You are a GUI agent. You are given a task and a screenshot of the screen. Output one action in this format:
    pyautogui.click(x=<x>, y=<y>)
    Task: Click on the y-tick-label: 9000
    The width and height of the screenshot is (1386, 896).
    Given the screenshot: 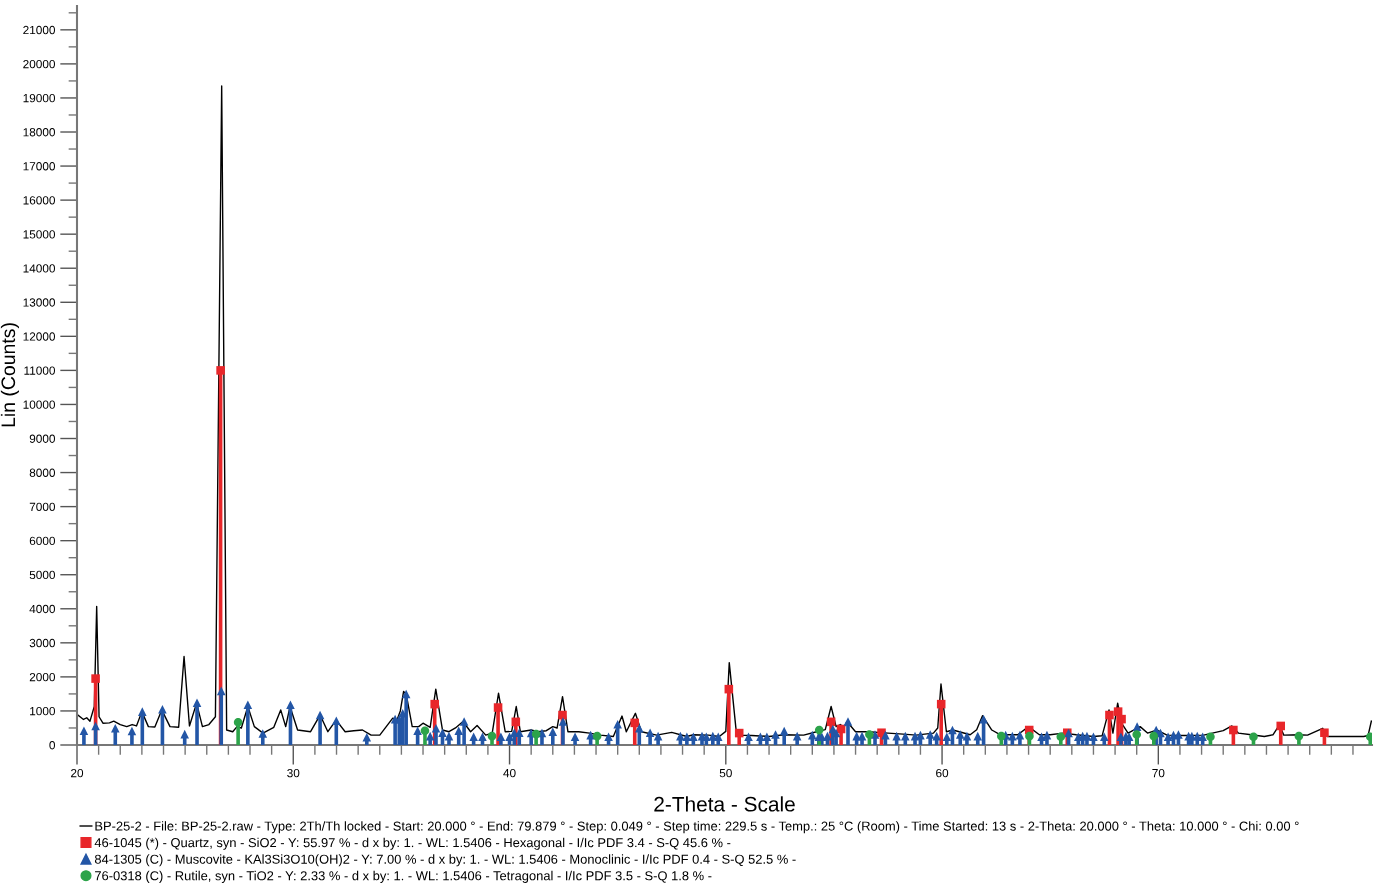 What is the action you would take?
    pyautogui.click(x=42, y=438)
    